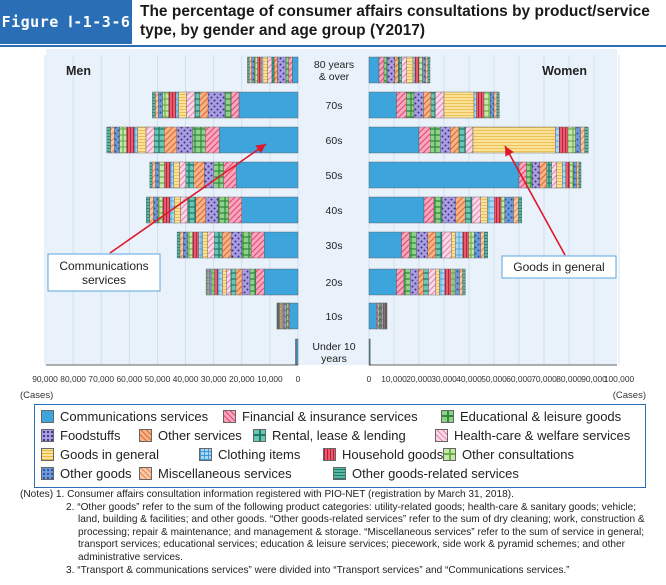 Image resolution: width=666 pixels, height=585 pixels. Describe the element at coordinates (554, 175) in the screenshot. I see `bar-women-50s-health-care-and-welfare-services` at that location.